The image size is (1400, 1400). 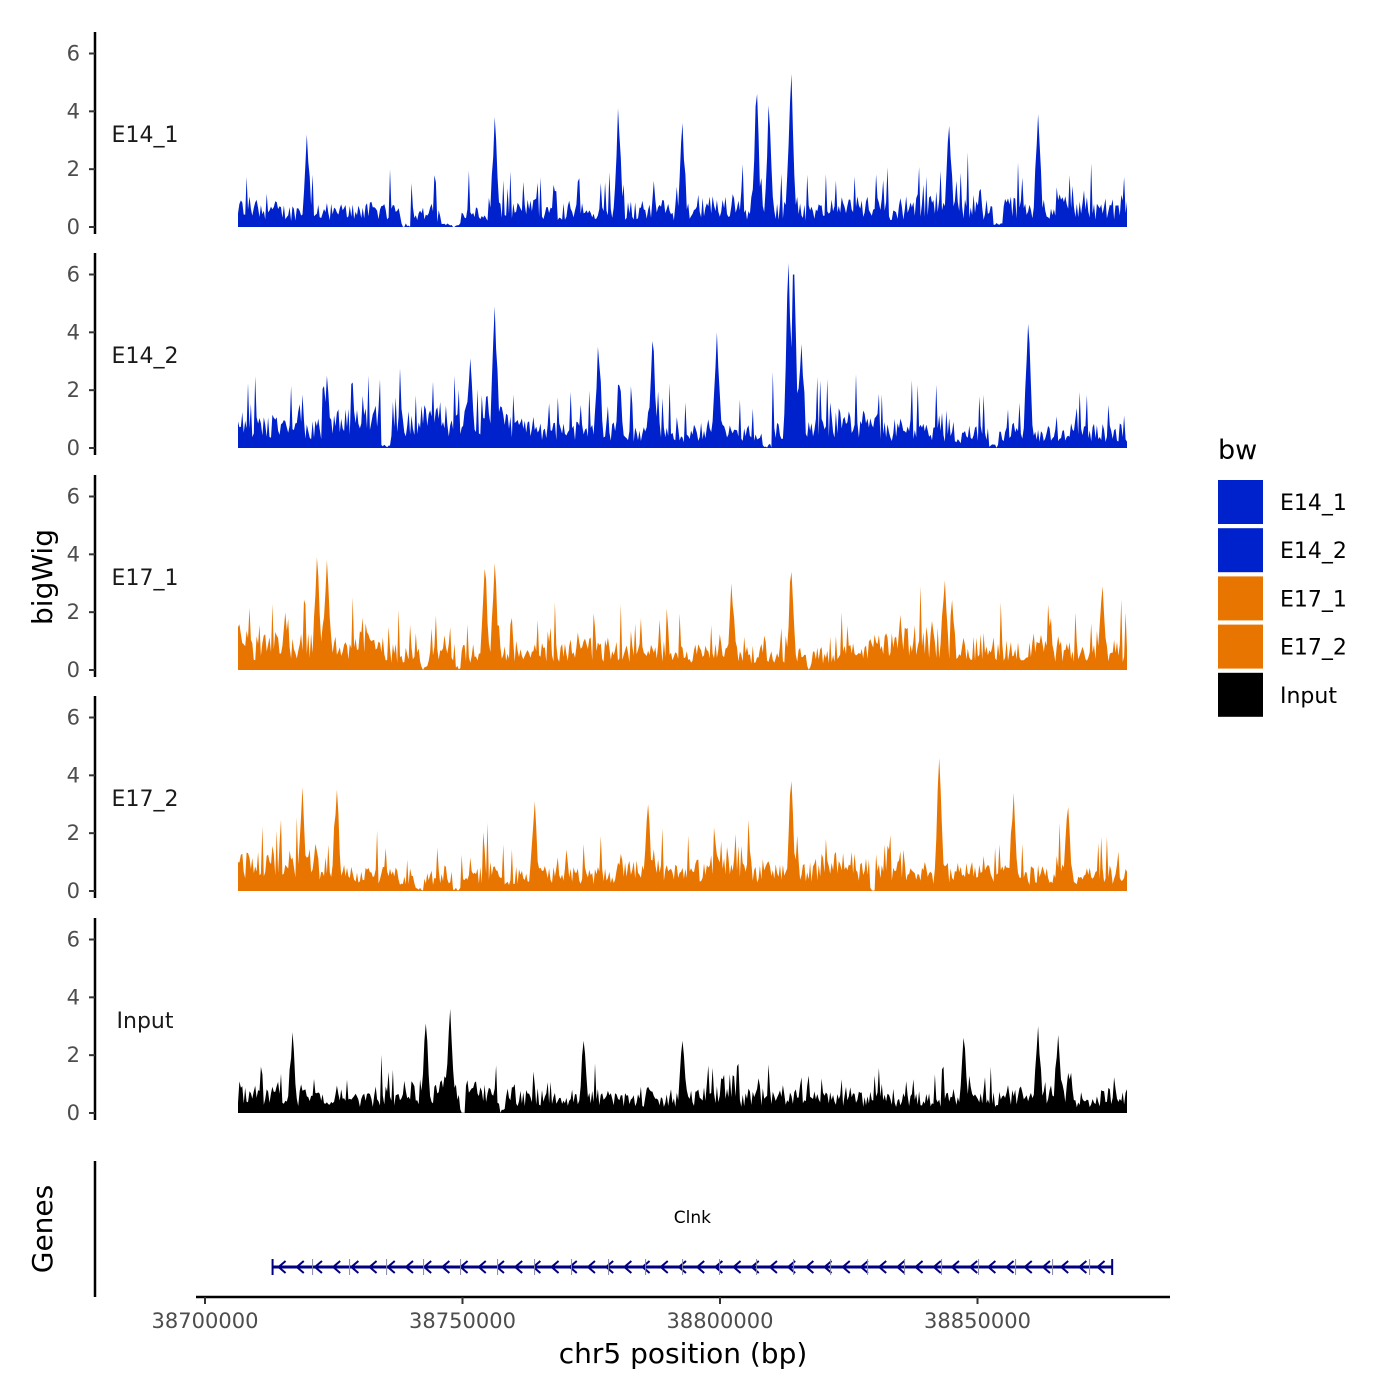 I want to click on legend-label: E17_2, so click(x=1313, y=648).